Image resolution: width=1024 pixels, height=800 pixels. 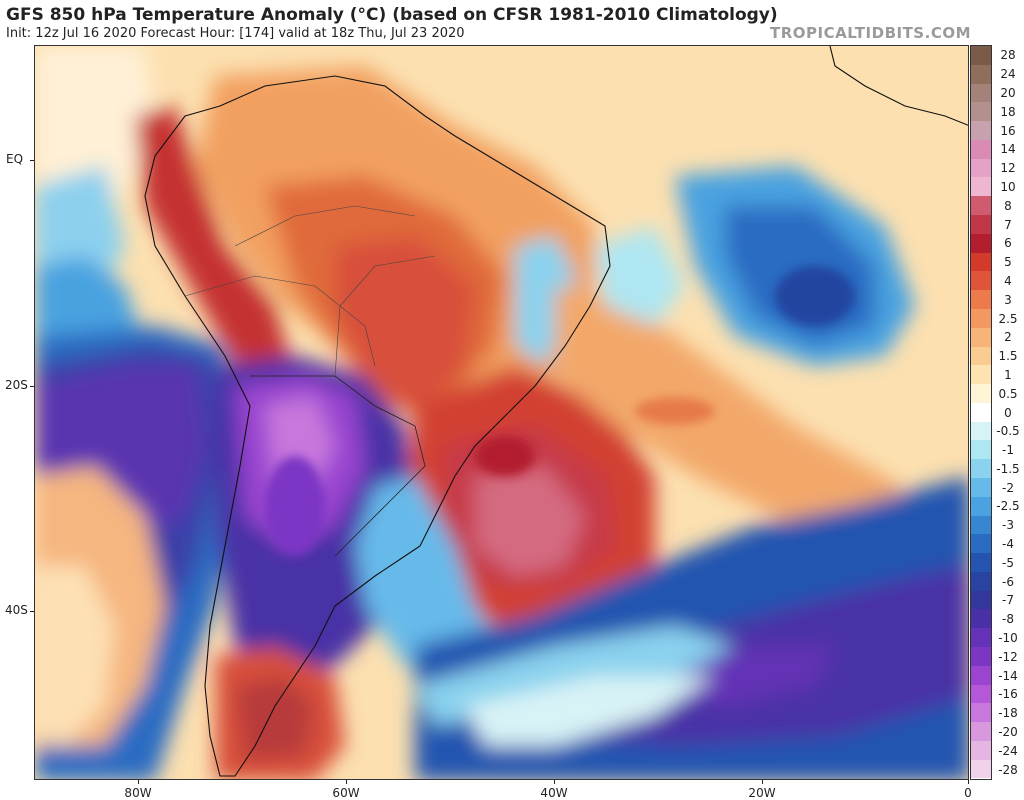 What do you see at coordinates (1008, 694) in the screenshot?
I see `colorbar-label: -16` at bounding box center [1008, 694].